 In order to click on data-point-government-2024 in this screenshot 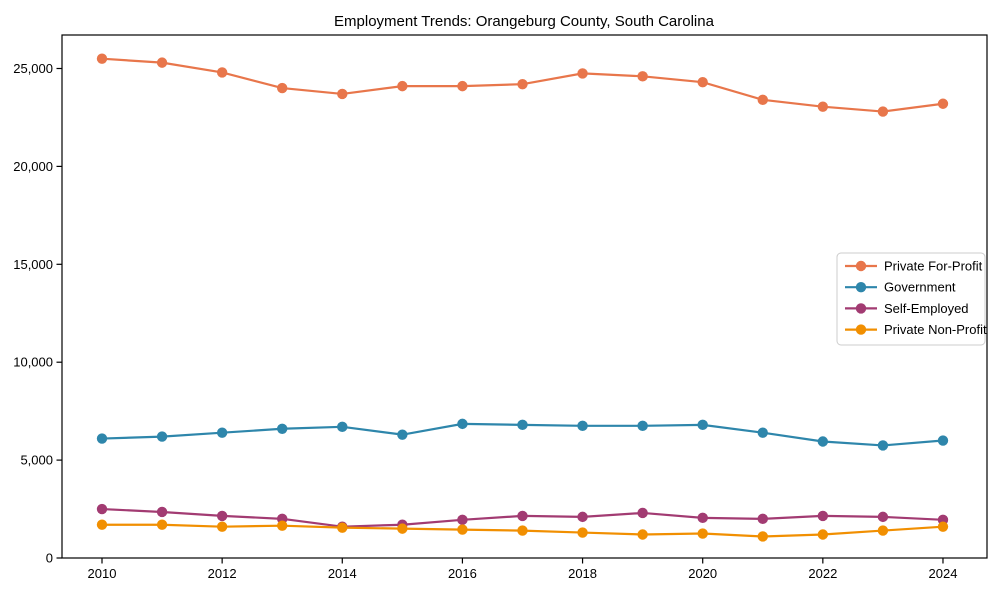, I will do `click(943, 440)`.